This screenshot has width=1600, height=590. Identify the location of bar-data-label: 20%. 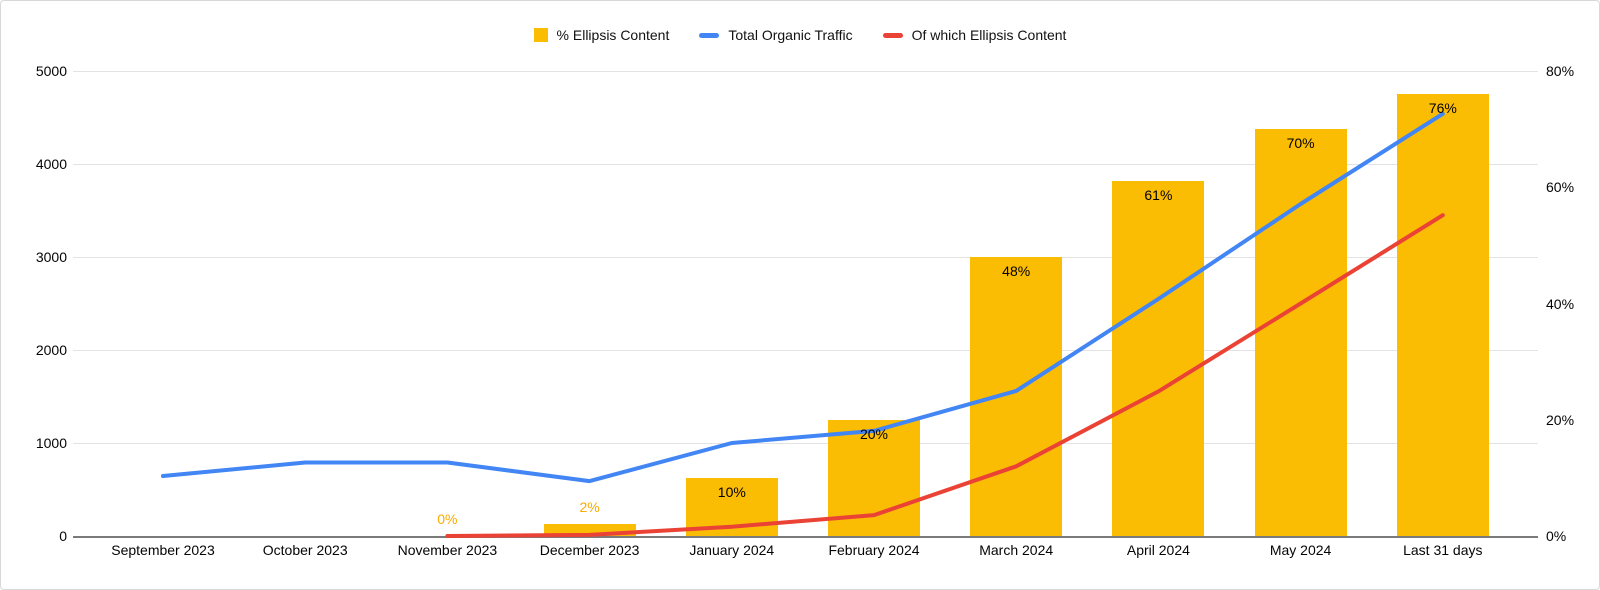
(874, 433).